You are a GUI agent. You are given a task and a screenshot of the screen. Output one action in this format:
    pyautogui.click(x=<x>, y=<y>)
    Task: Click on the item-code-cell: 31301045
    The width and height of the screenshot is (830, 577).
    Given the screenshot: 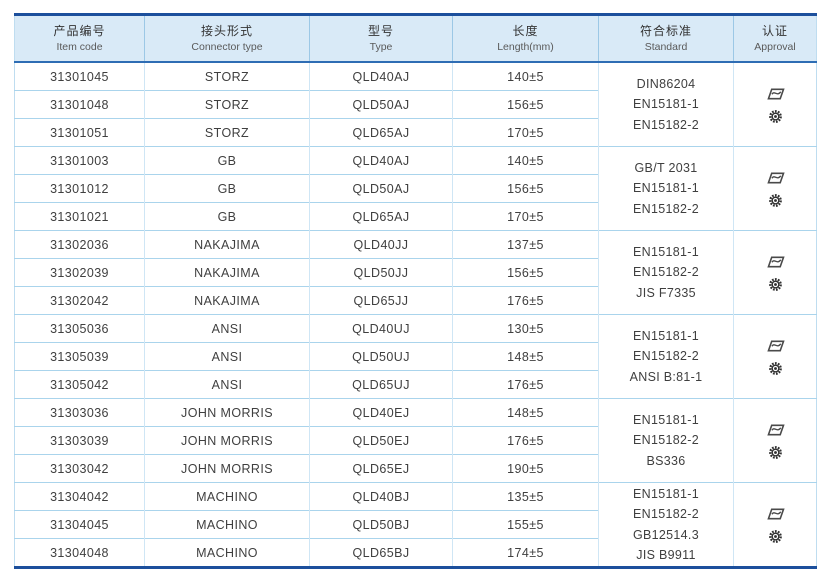 What is the action you would take?
    pyautogui.click(x=79, y=76)
    